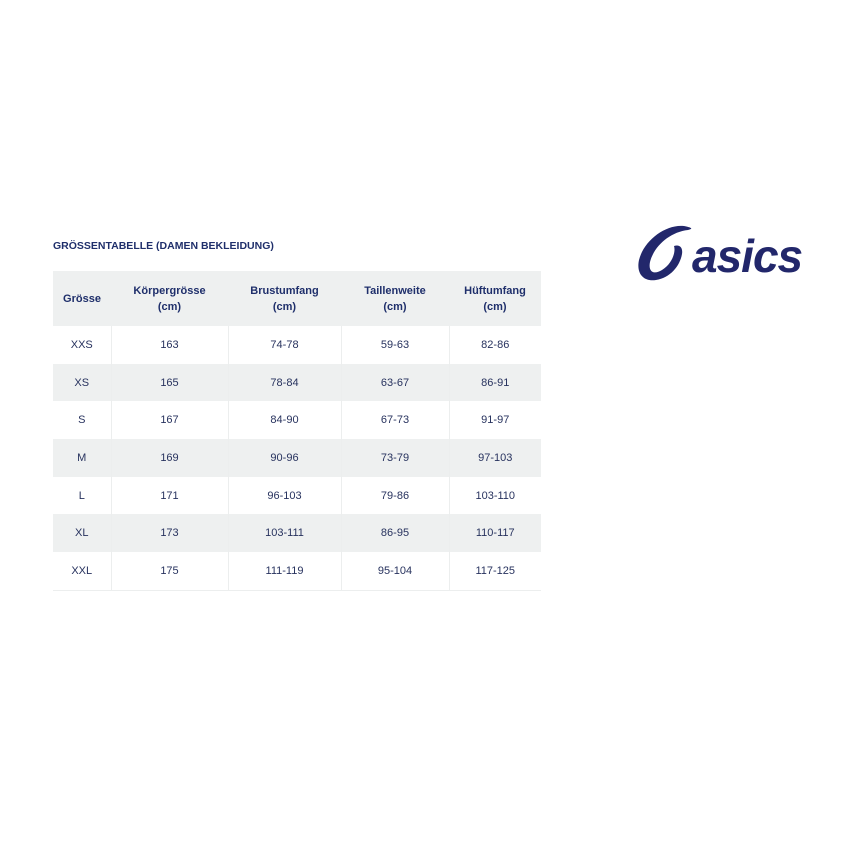 This screenshot has width=852, height=852. Describe the element at coordinates (494, 495) in the screenshot. I see `table-cell: 103-110` at that location.